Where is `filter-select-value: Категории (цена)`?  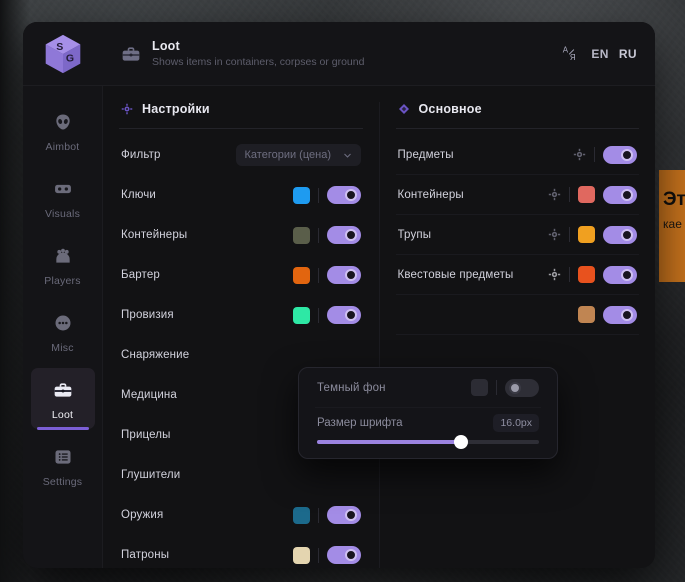 filter-select-value: Категории (цена) is located at coordinates (287, 155).